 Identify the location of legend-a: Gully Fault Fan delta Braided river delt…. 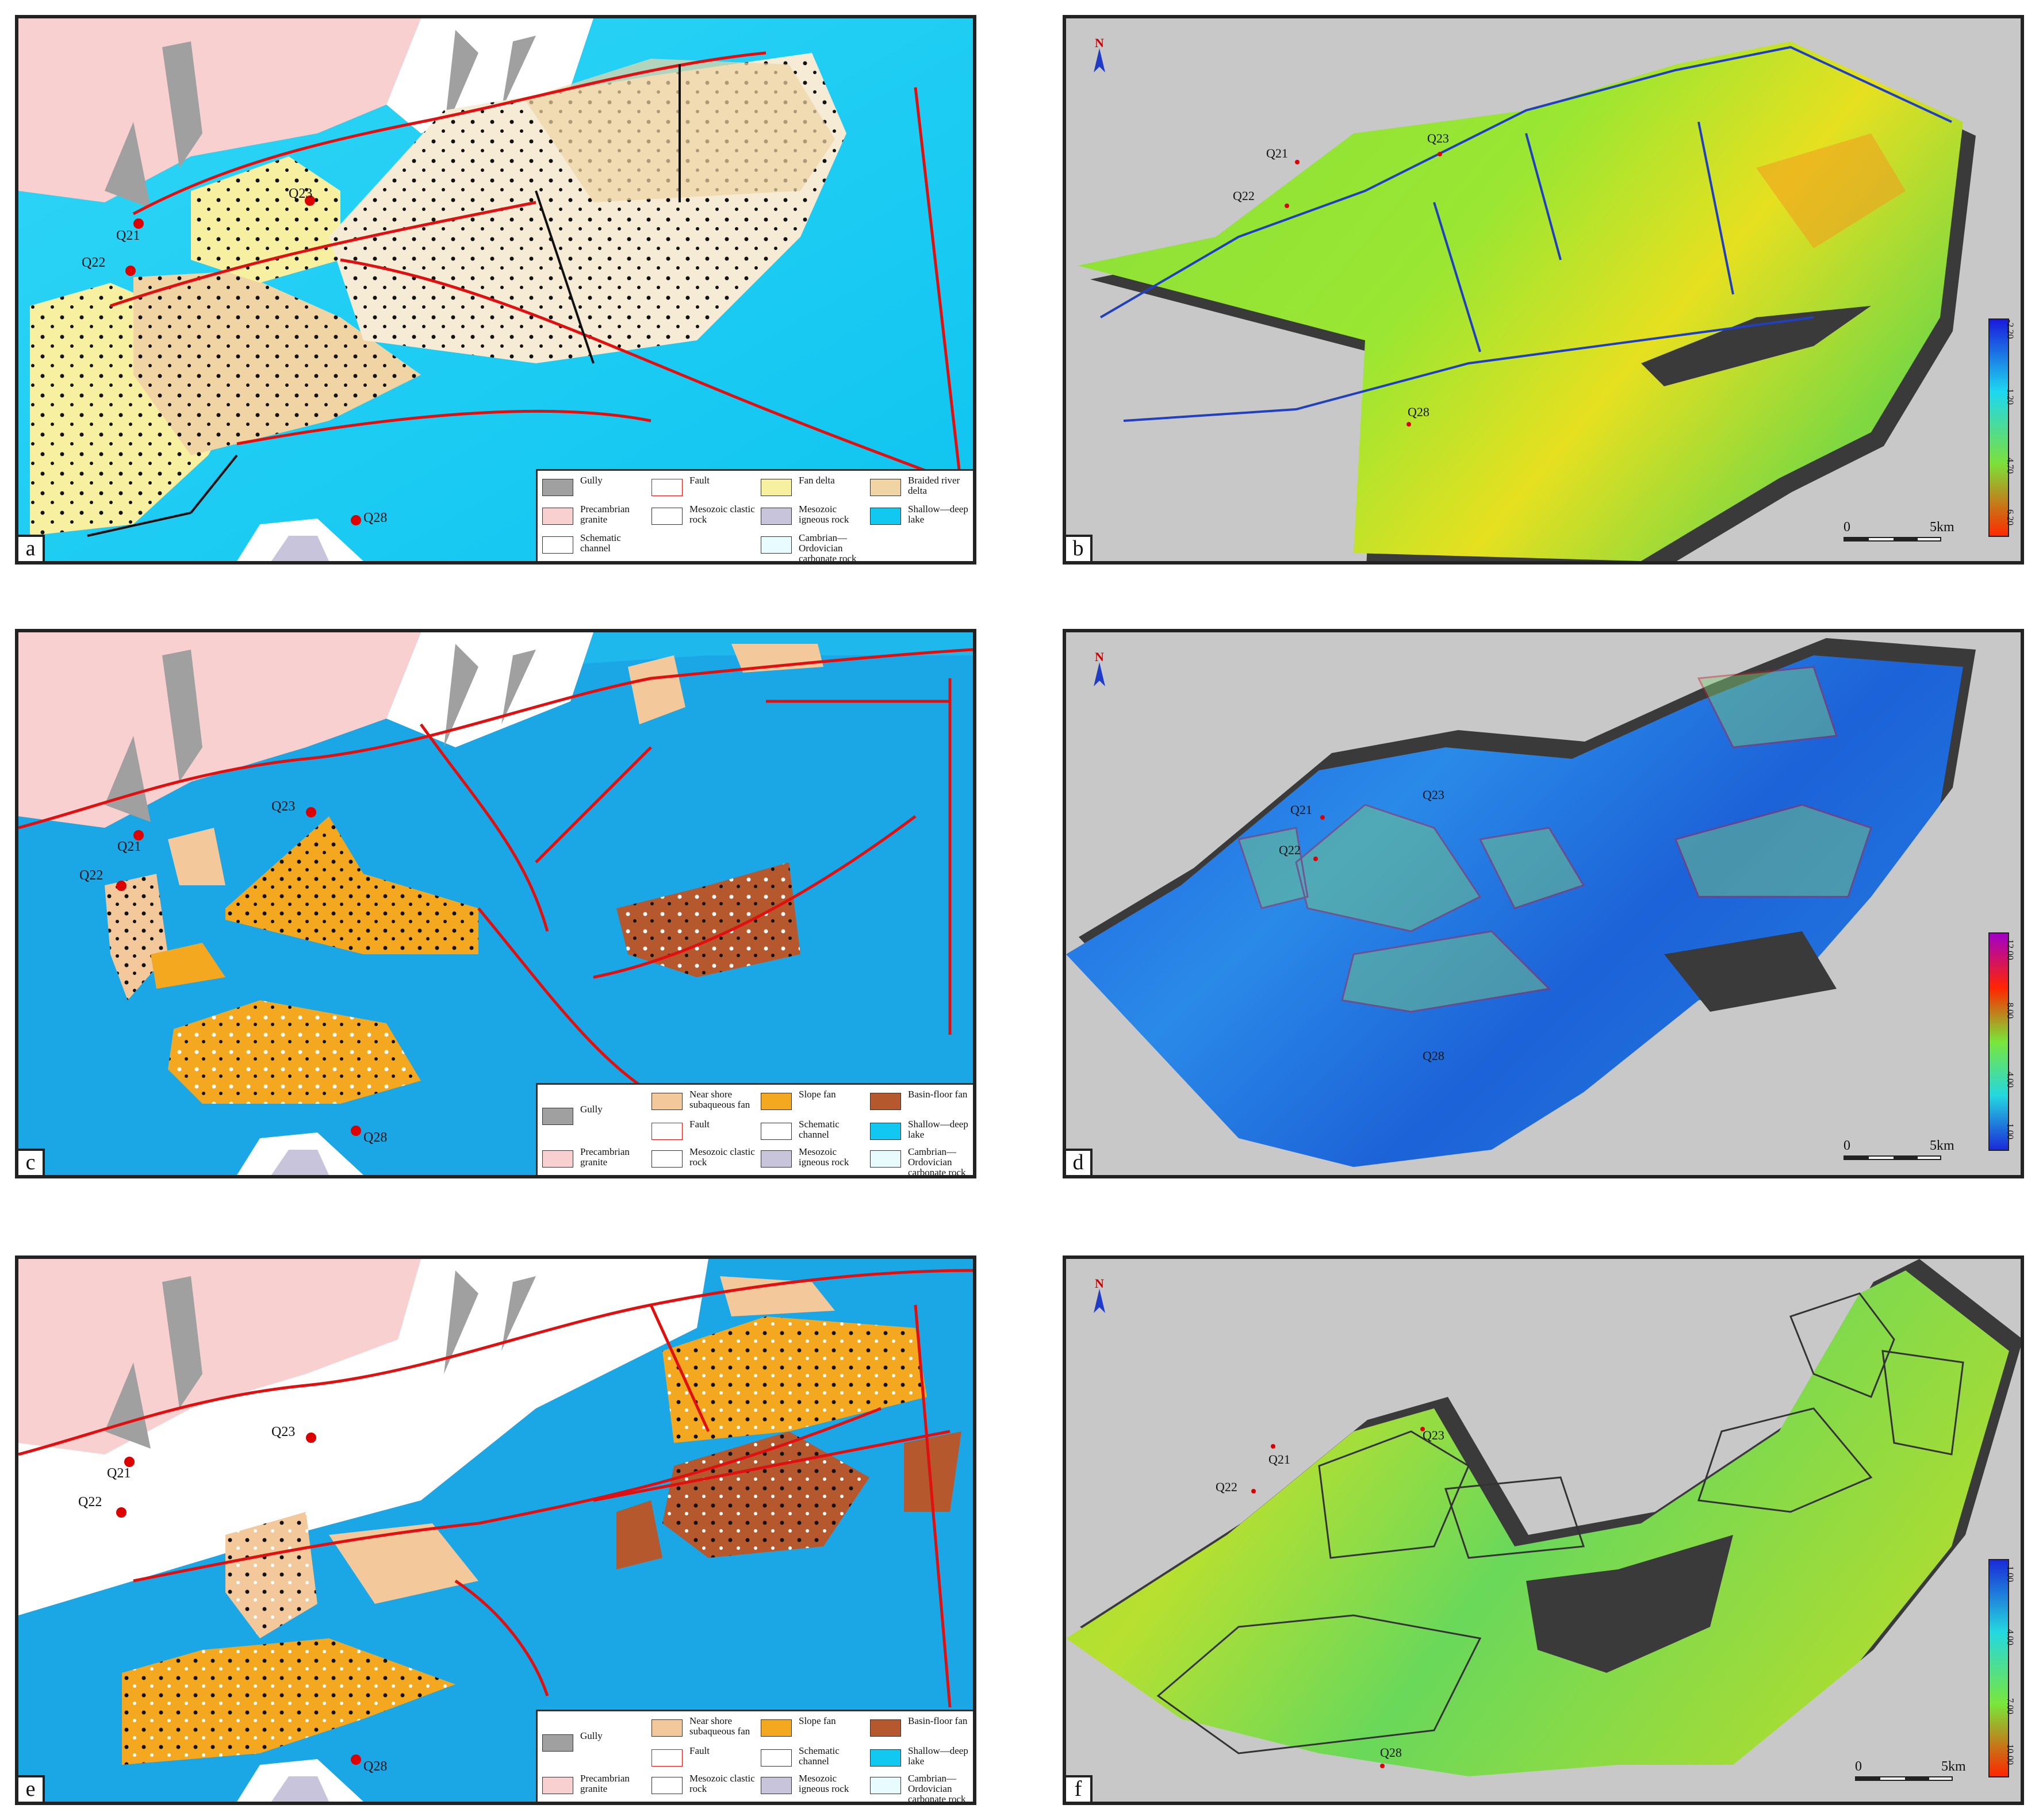
(754, 515).